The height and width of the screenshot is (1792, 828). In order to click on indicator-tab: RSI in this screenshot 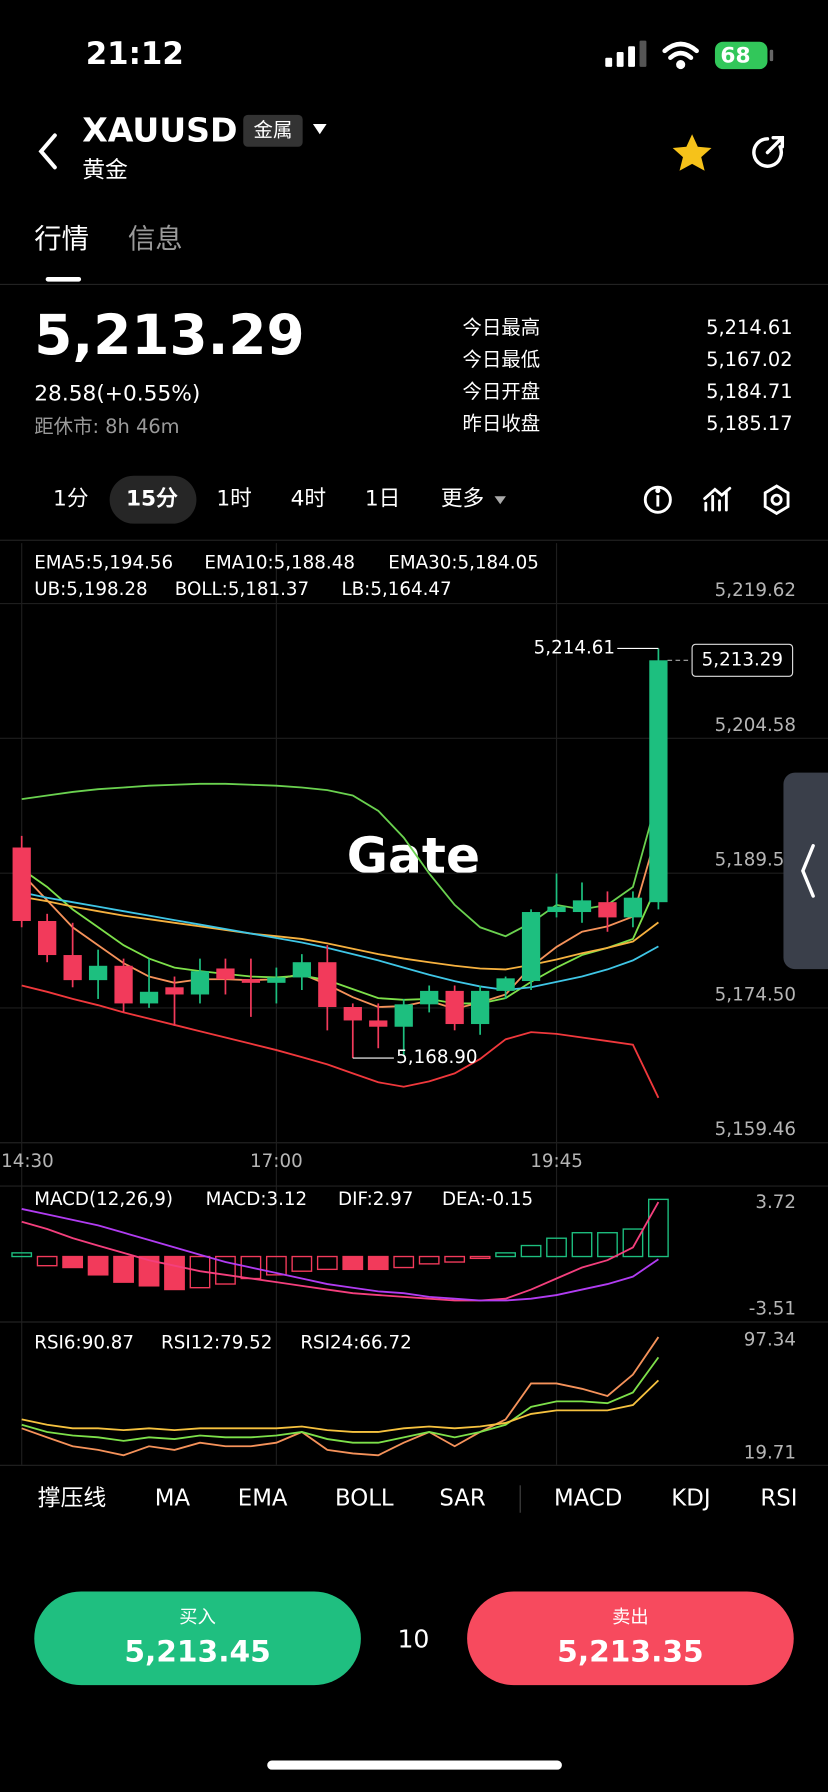, I will do `click(778, 1499)`.